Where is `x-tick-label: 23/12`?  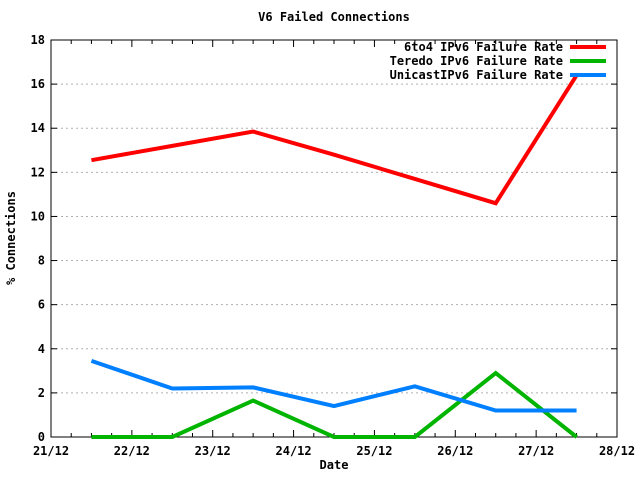
x-tick-label: 23/12 is located at coordinates (213, 451).